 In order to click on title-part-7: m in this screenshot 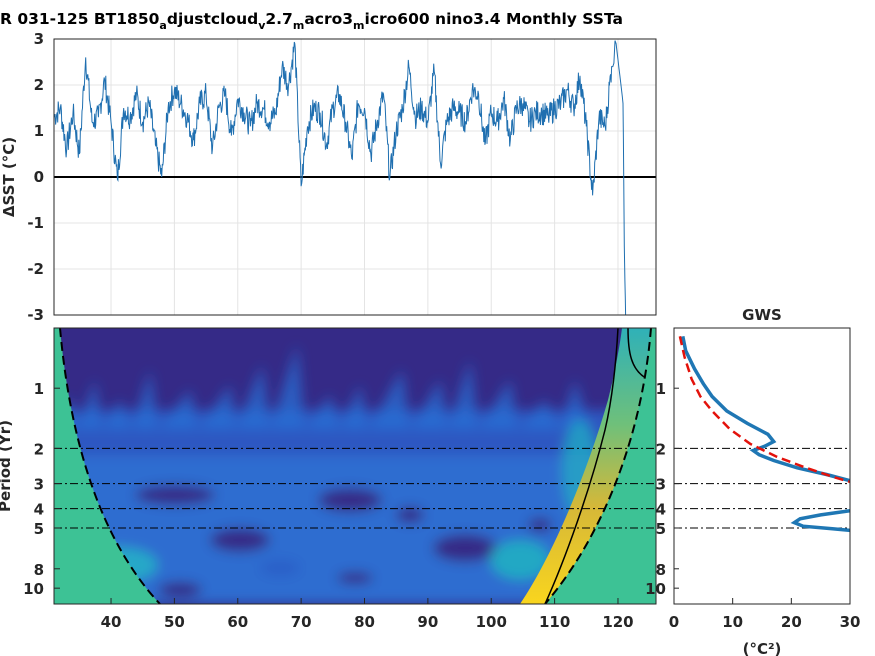, I will do `click(358, 25)`.